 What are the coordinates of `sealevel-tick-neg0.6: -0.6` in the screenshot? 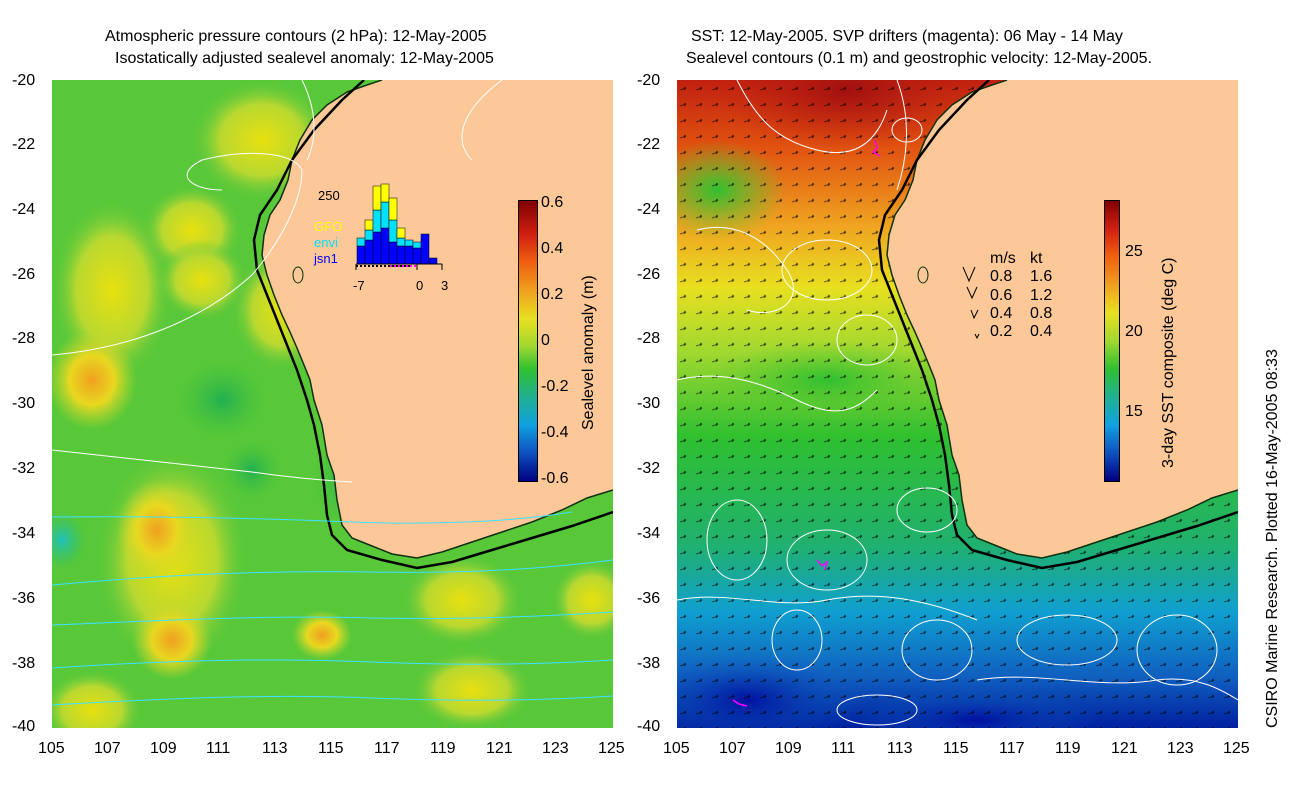 It's located at (555, 478).